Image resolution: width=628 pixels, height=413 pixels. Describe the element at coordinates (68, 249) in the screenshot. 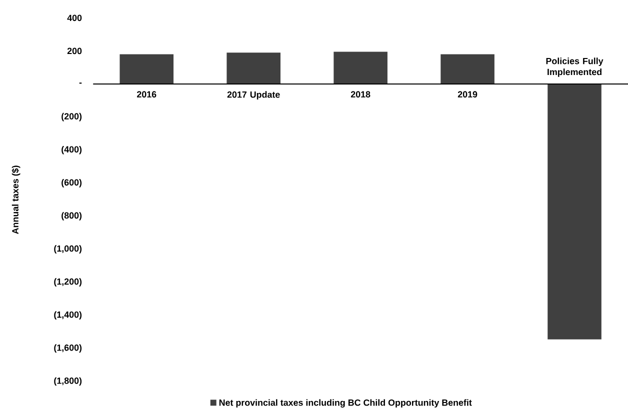

I see `y-tick-label: (1,000)` at that location.